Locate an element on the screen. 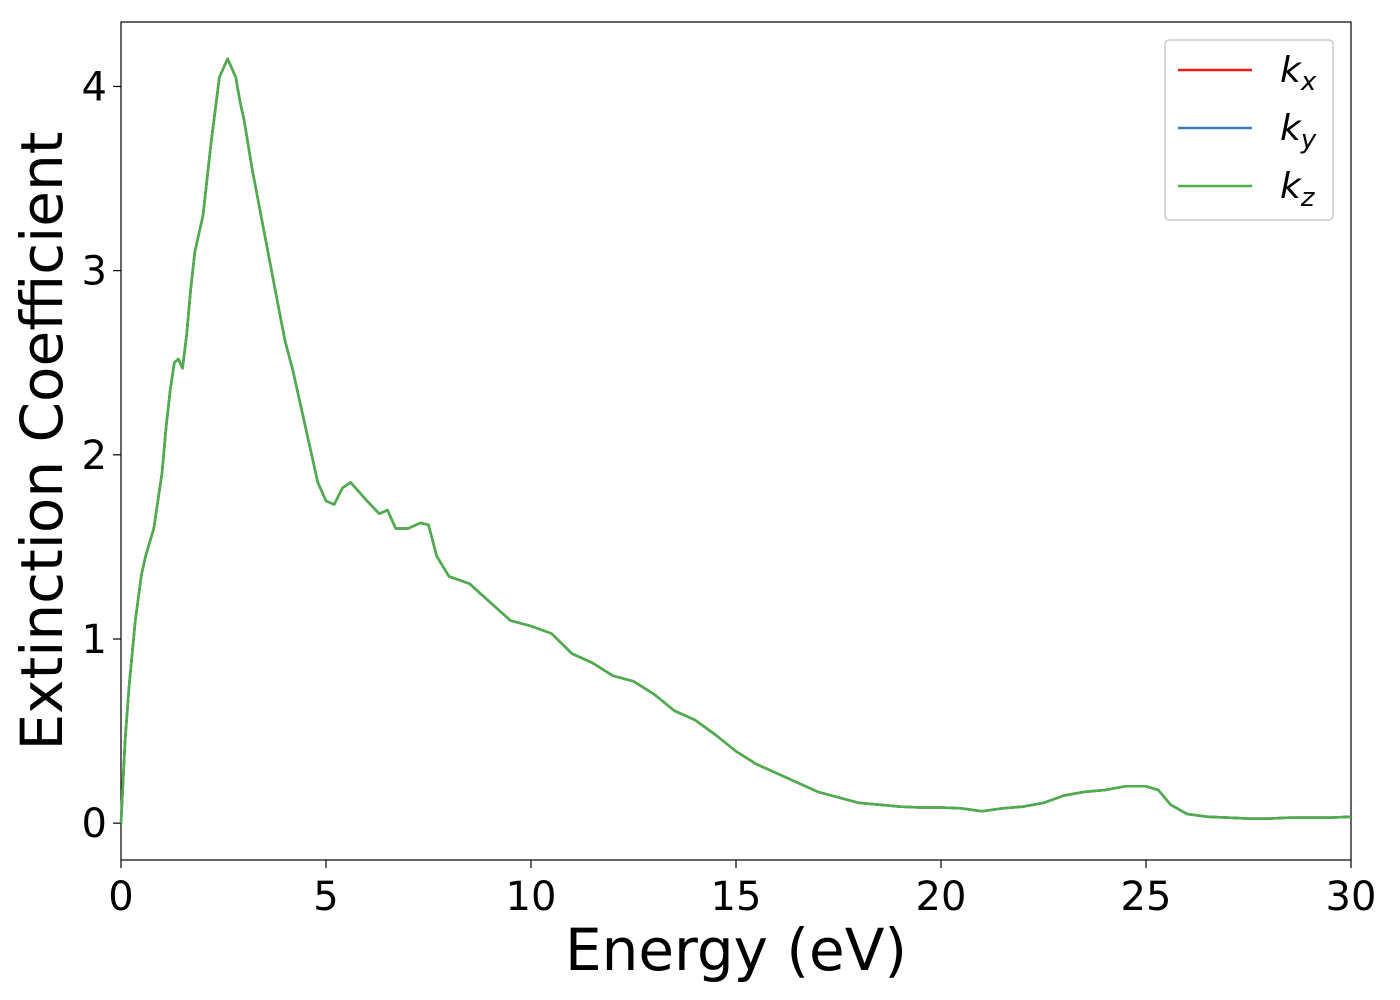  legend-box is located at coordinates (1249, 130).